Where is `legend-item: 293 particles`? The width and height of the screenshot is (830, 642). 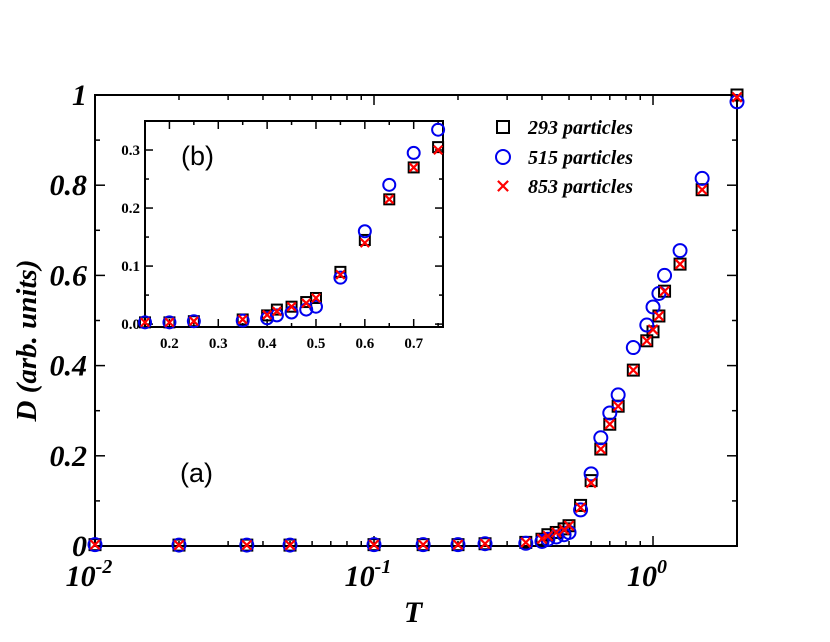
legend-item: 293 particles is located at coordinates (564, 128).